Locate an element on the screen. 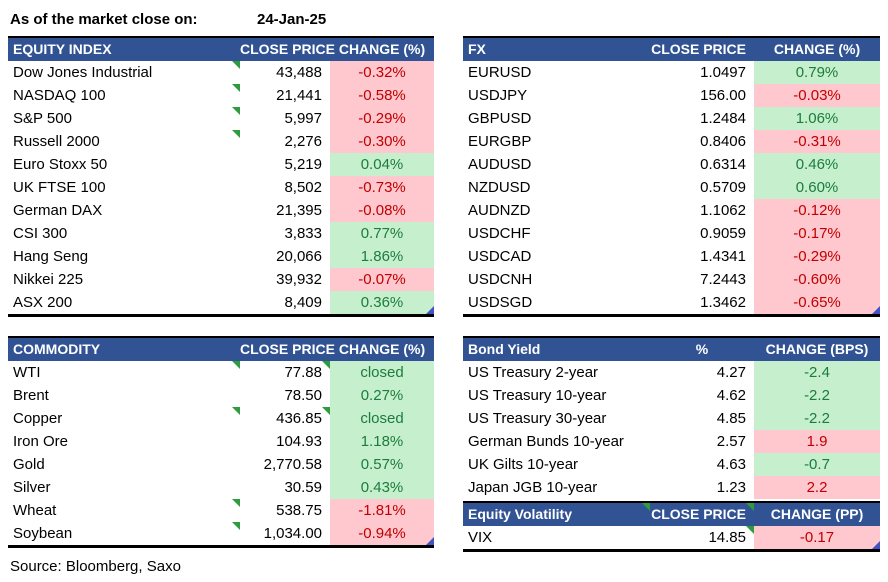 The width and height of the screenshot is (888, 582). table-row: US Treasury 10-year 4.62 -2.2 is located at coordinates (671, 395).